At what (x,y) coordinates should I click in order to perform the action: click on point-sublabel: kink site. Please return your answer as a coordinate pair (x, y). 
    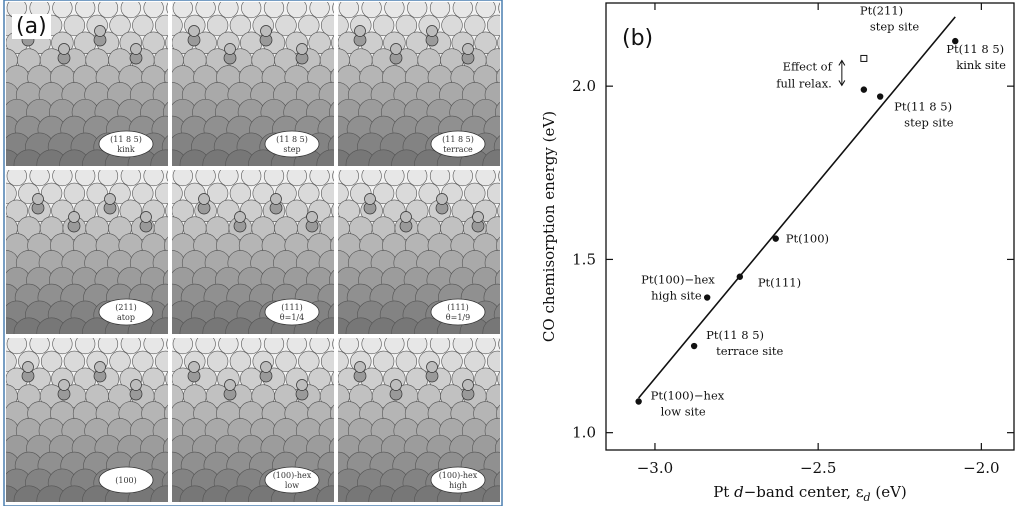
    Looking at the image, I should click on (981, 65).